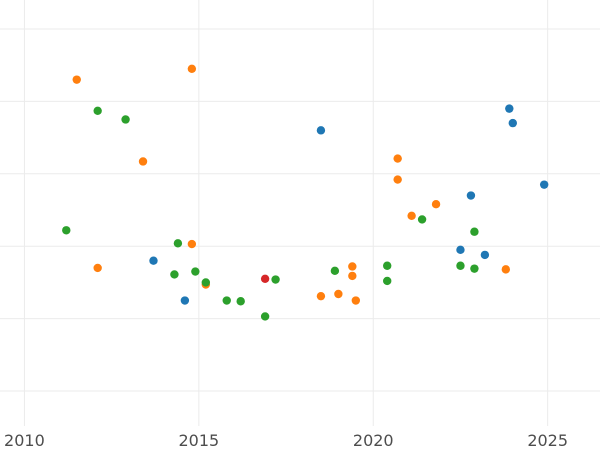 The image size is (600, 450). I want to click on x-tick-label: 2010, so click(24, 440).